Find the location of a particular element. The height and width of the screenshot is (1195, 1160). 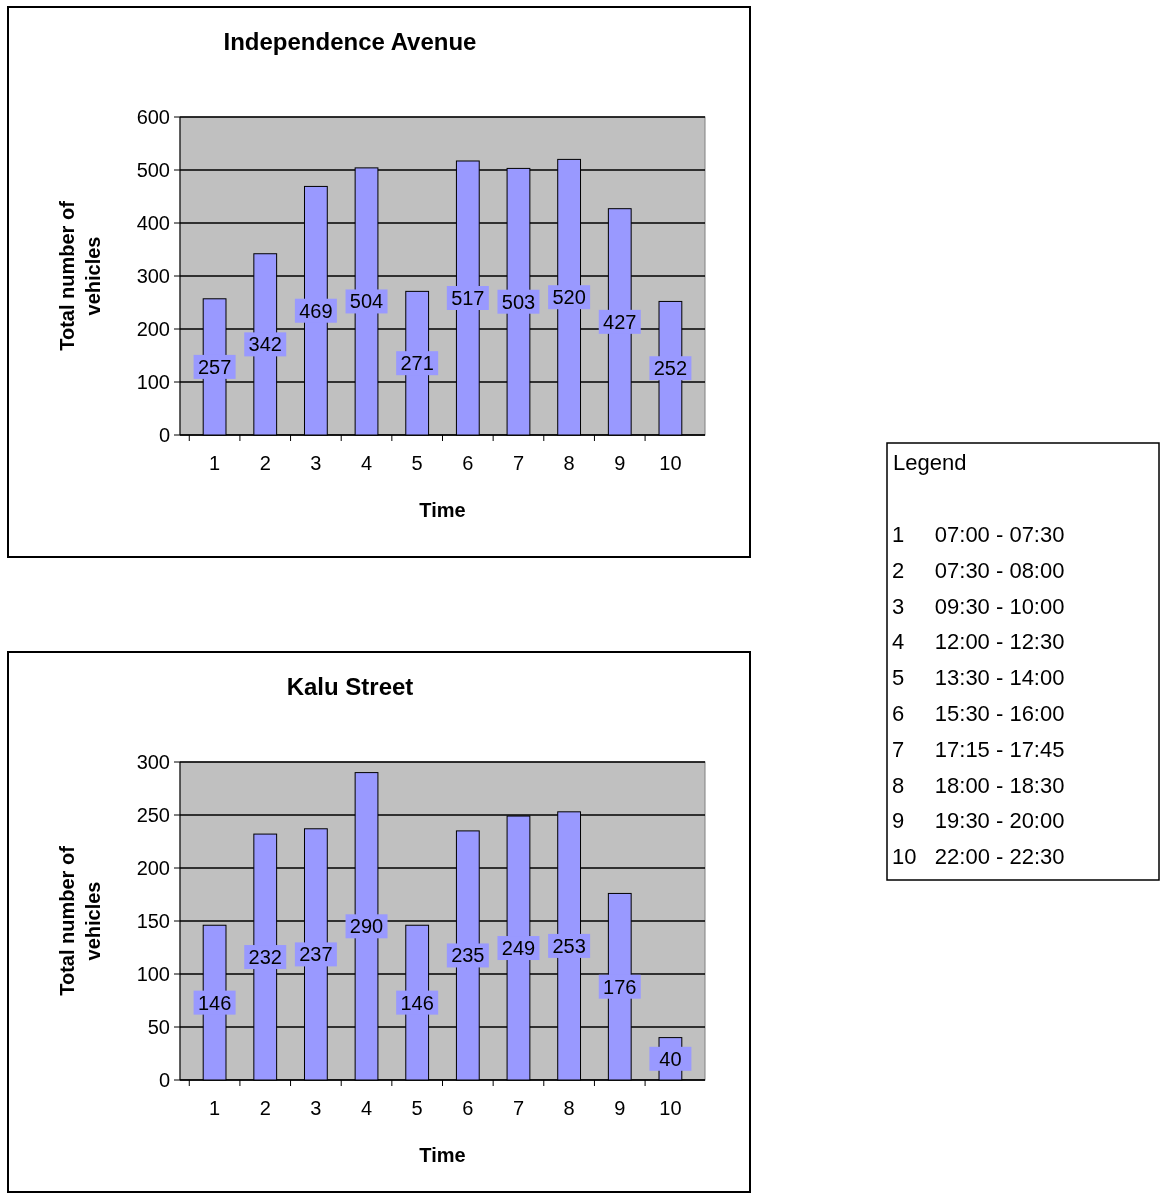

text: 9 19:30 - 20:00 is located at coordinates (978, 821).